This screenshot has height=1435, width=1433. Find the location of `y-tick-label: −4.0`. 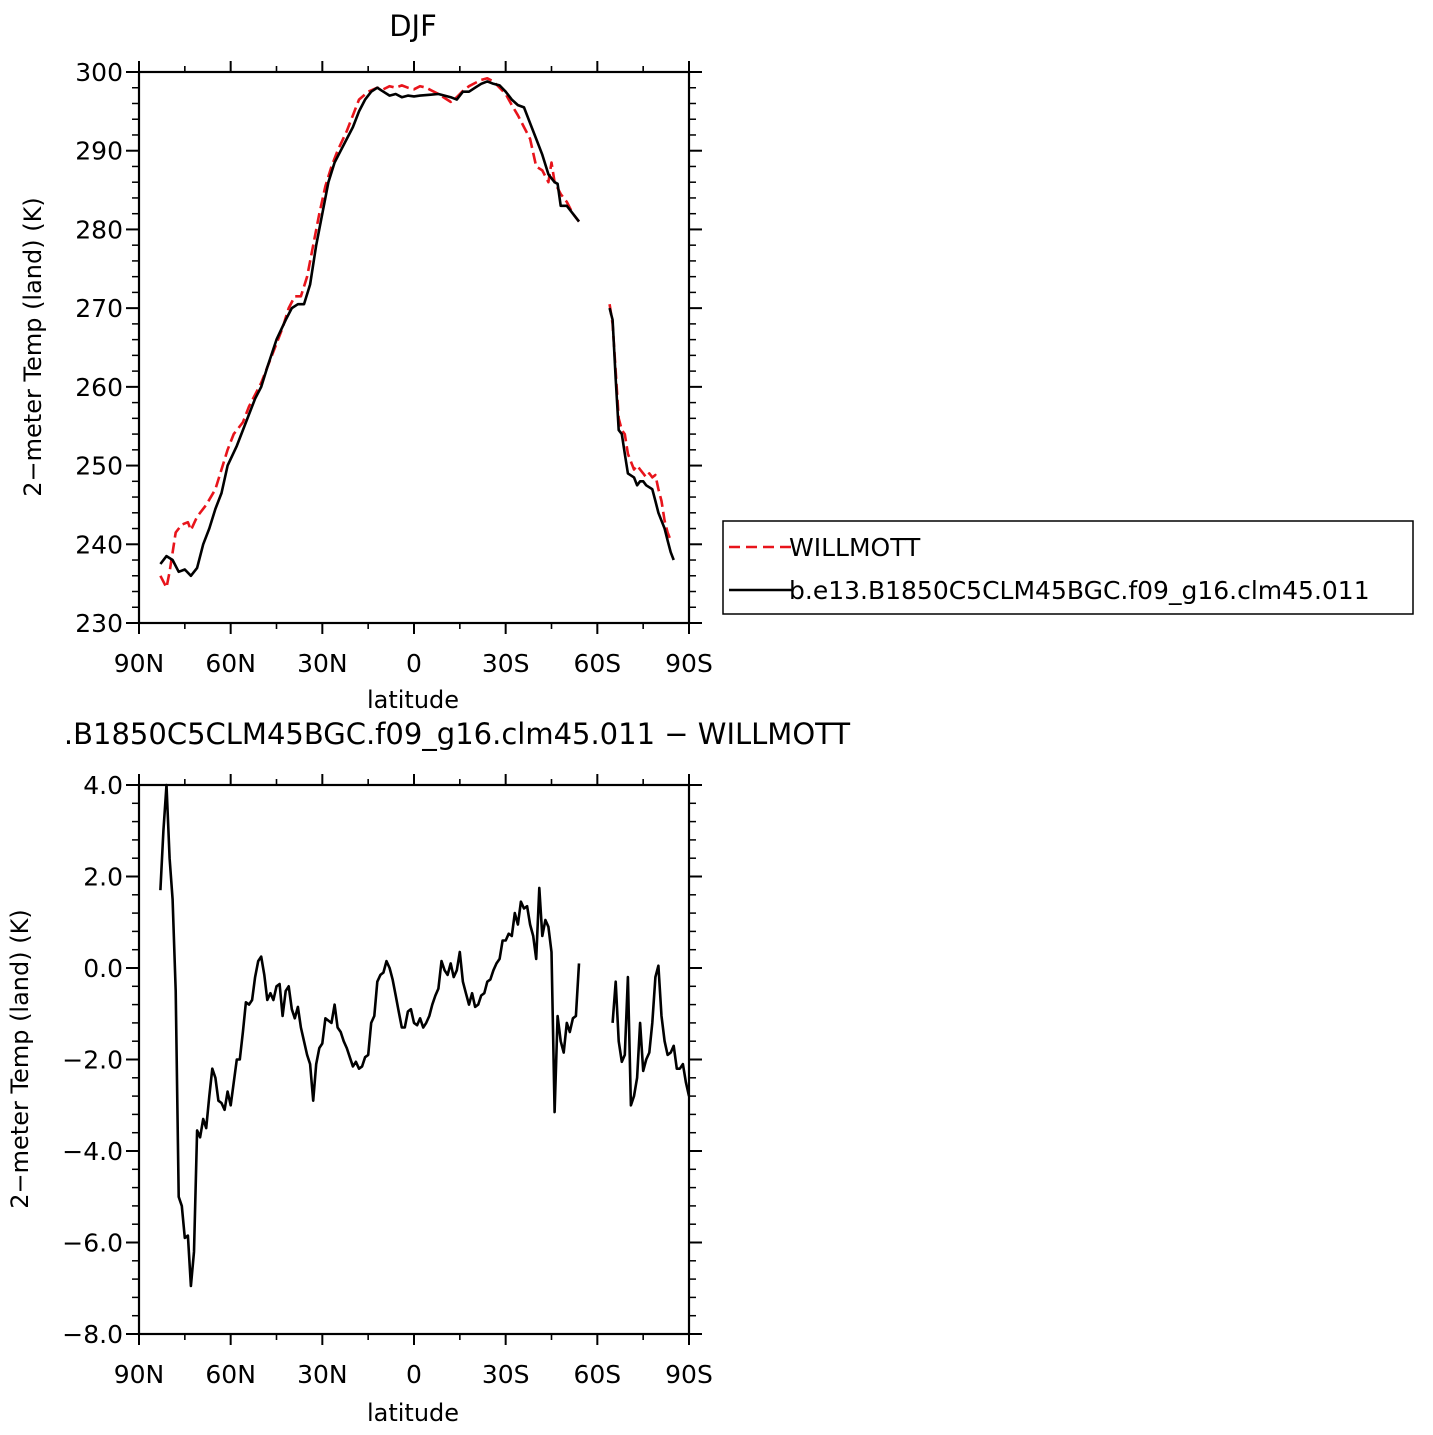

y-tick-label: −4.0 is located at coordinates (92, 1151).